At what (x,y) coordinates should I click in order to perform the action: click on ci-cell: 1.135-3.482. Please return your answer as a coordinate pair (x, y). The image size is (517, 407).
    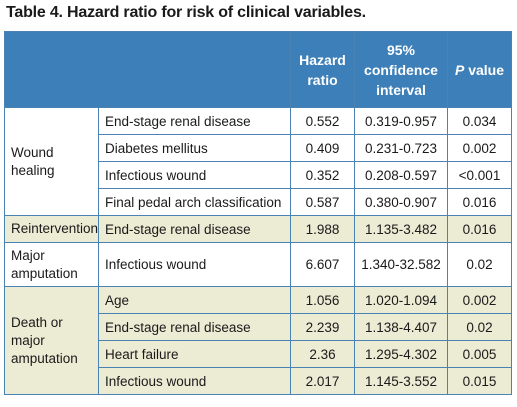
    Looking at the image, I should click on (401, 229).